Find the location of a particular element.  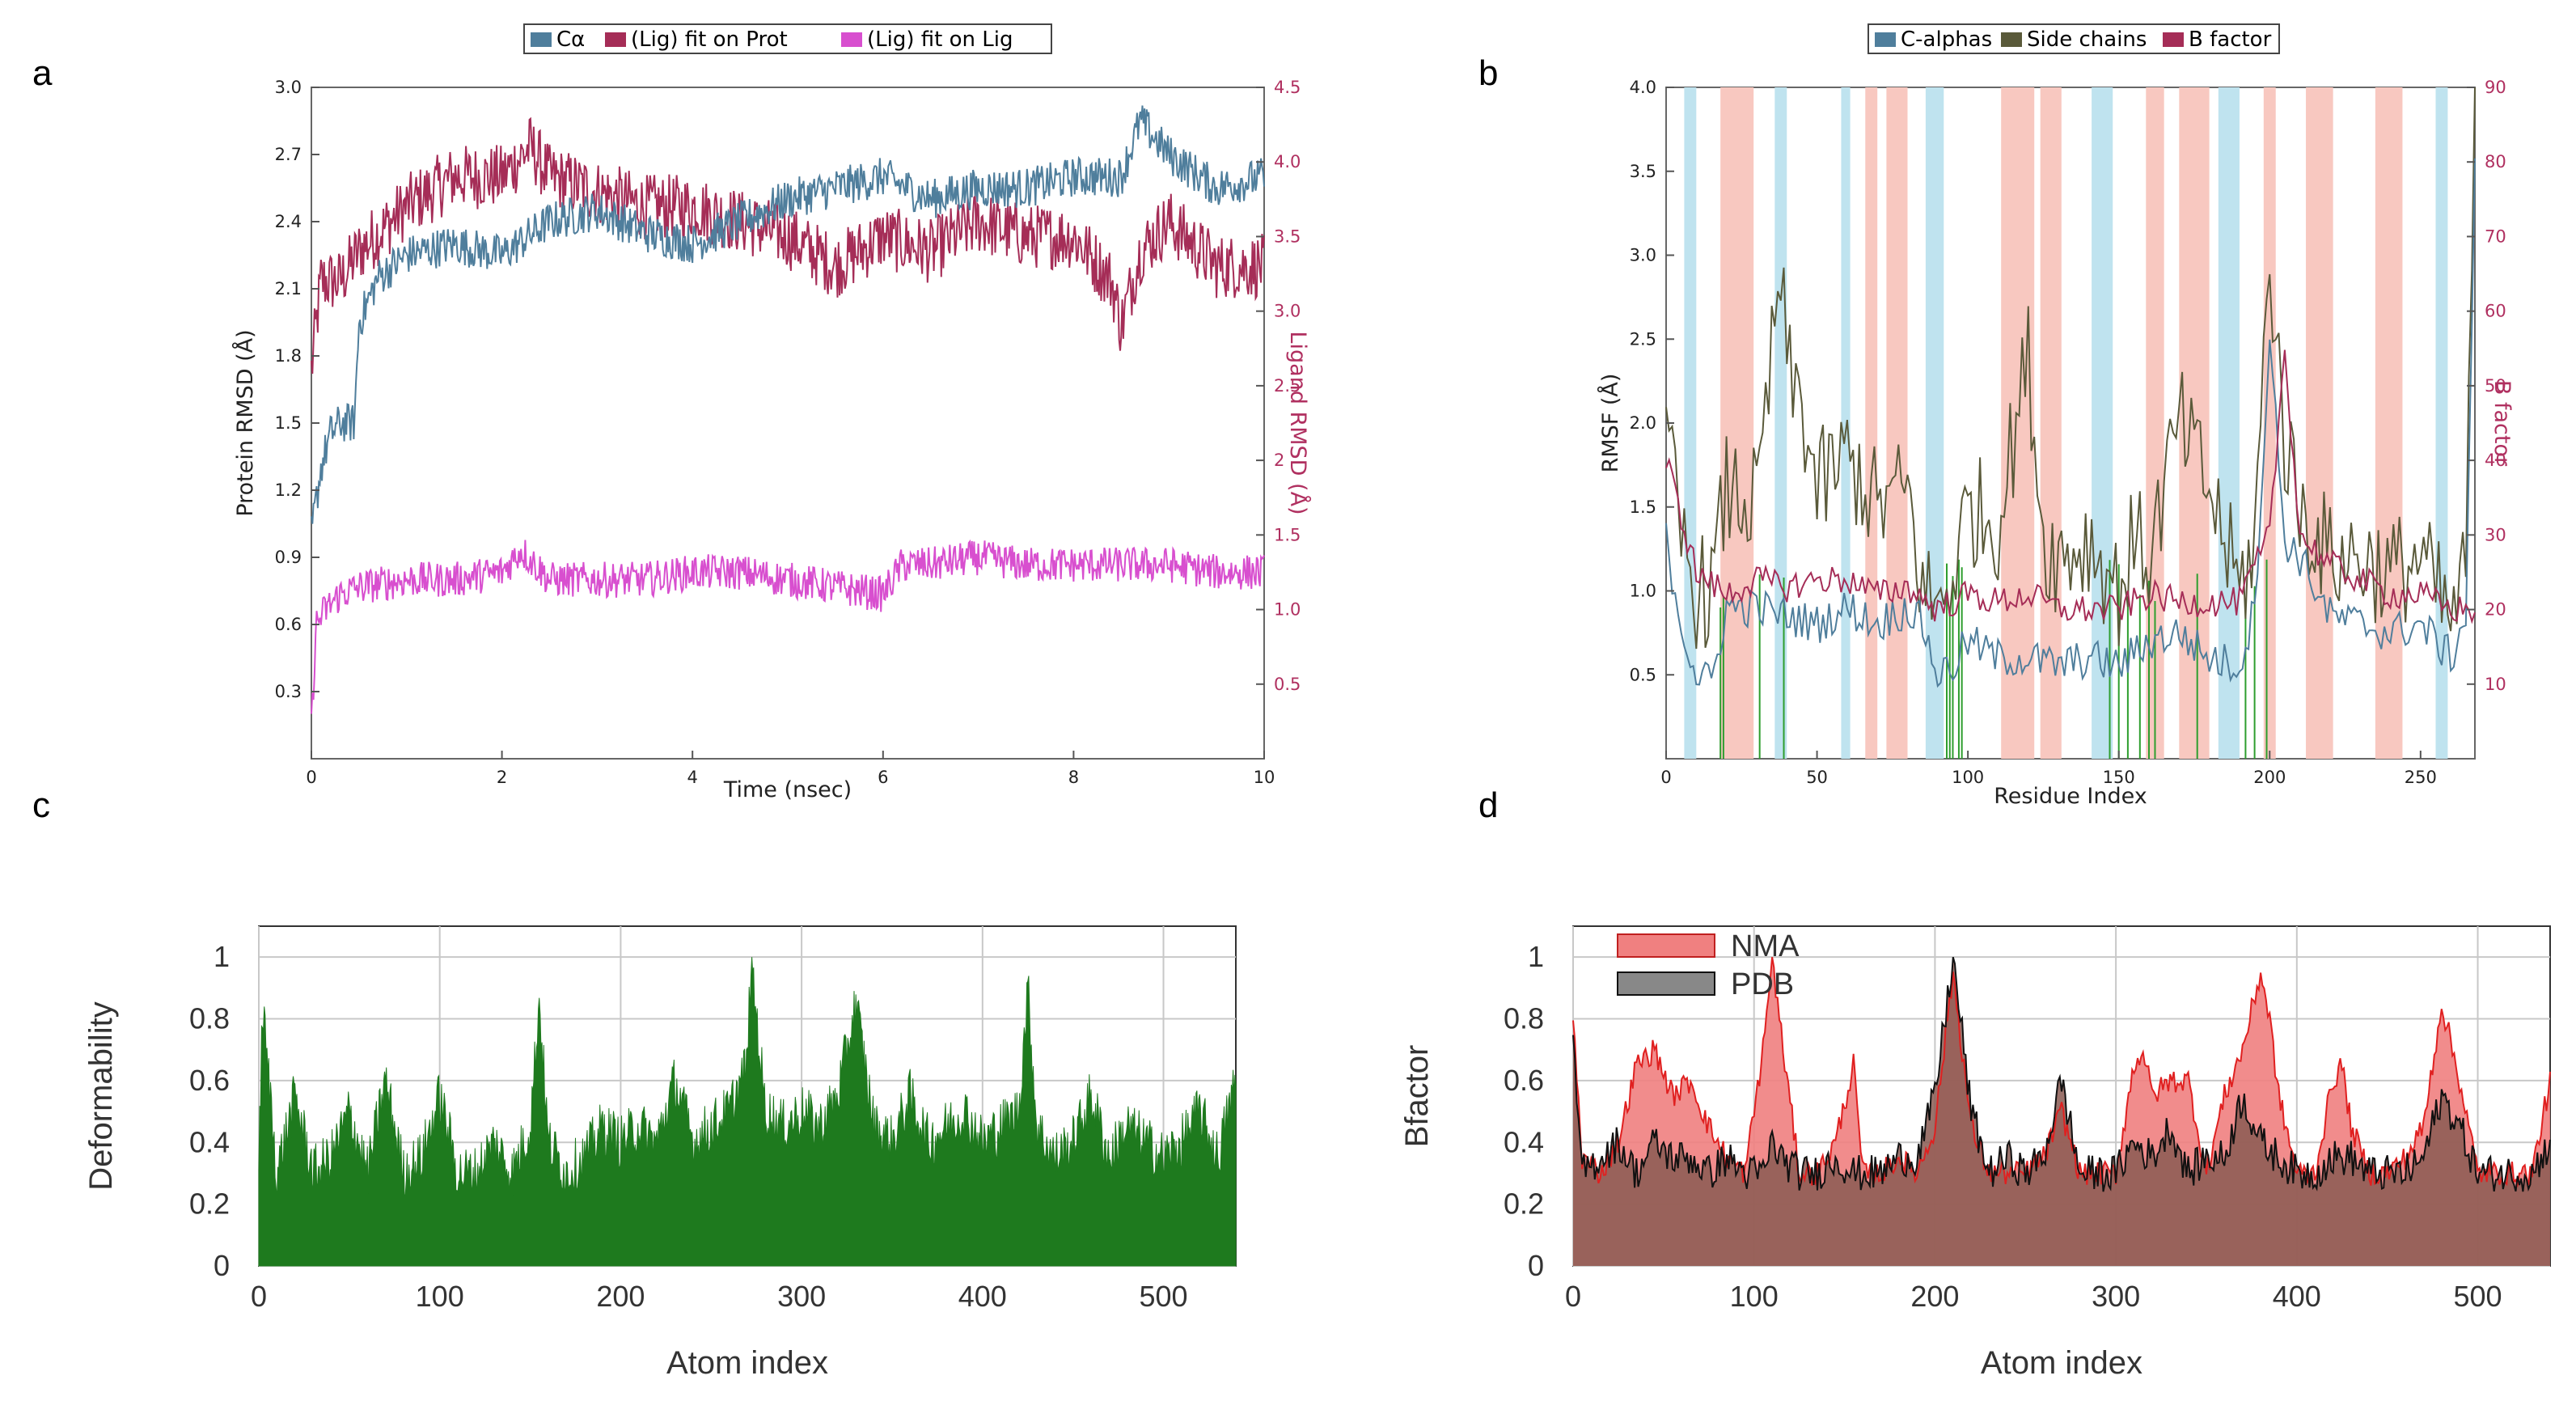

y-tick-label-a-right: 3.0 is located at coordinates (1288, 311).